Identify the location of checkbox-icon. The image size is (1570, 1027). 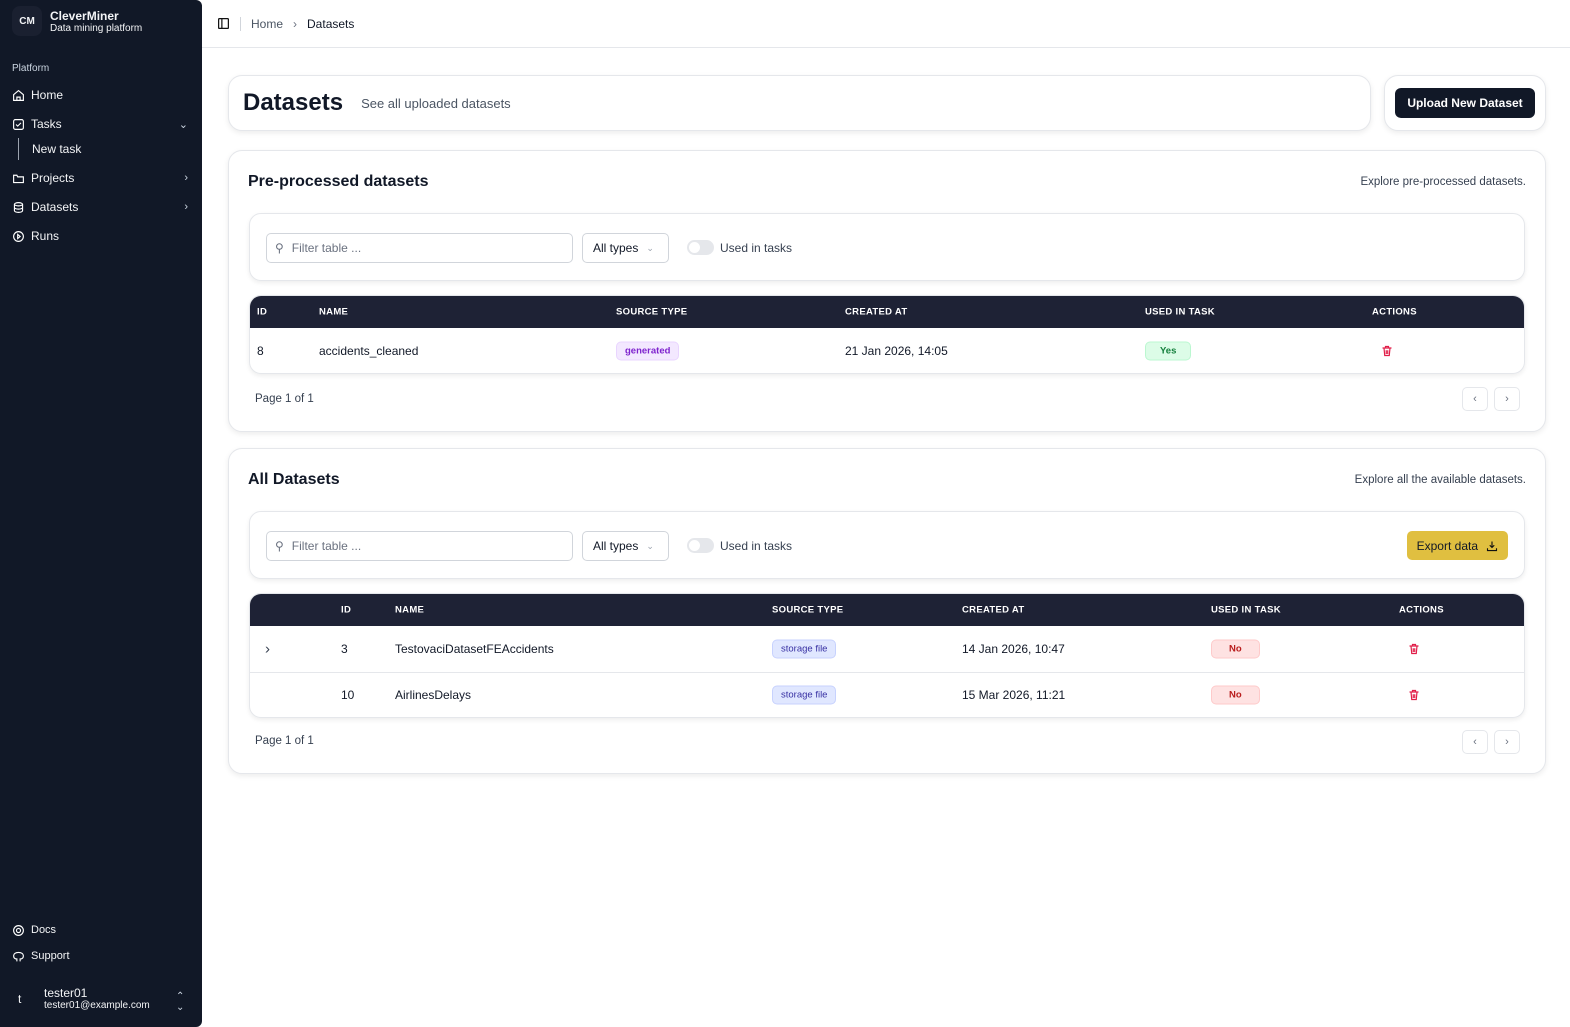
(18, 124).